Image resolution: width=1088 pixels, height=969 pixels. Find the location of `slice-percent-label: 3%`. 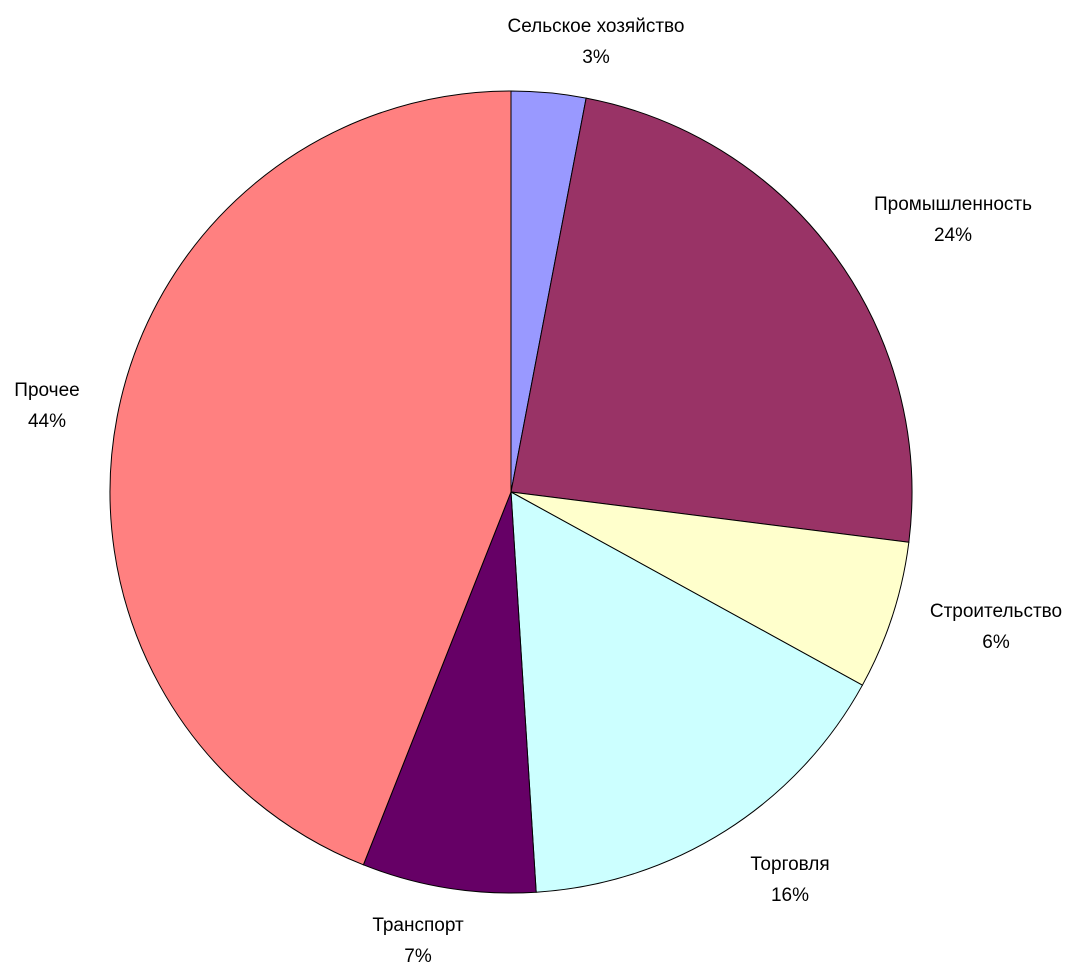

slice-percent-label: 3% is located at coordinates (596, 57).